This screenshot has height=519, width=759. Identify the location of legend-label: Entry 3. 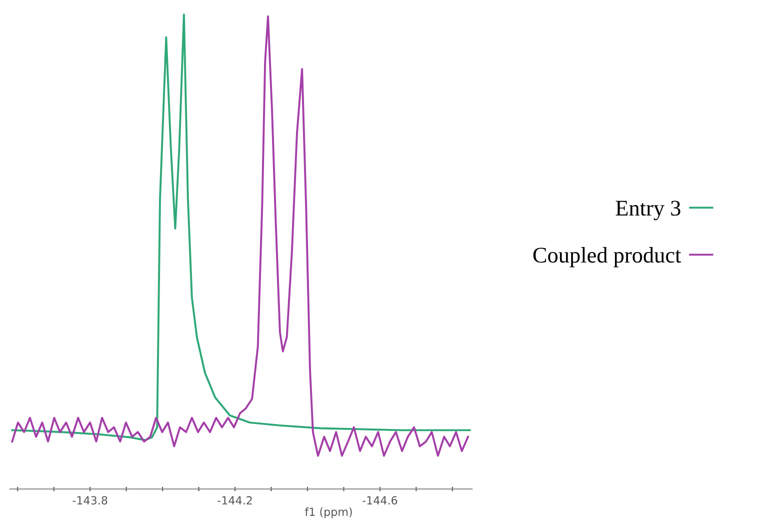
(648, 210).